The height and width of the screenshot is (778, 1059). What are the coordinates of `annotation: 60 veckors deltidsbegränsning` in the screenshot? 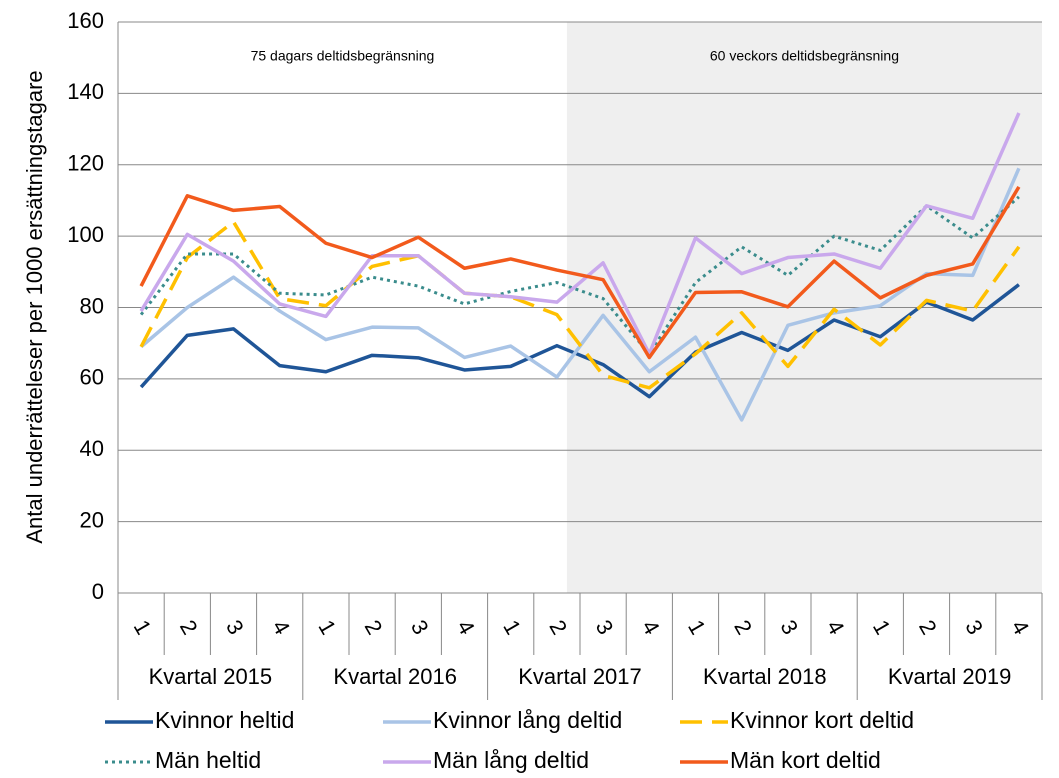 It's located at (804, 56).